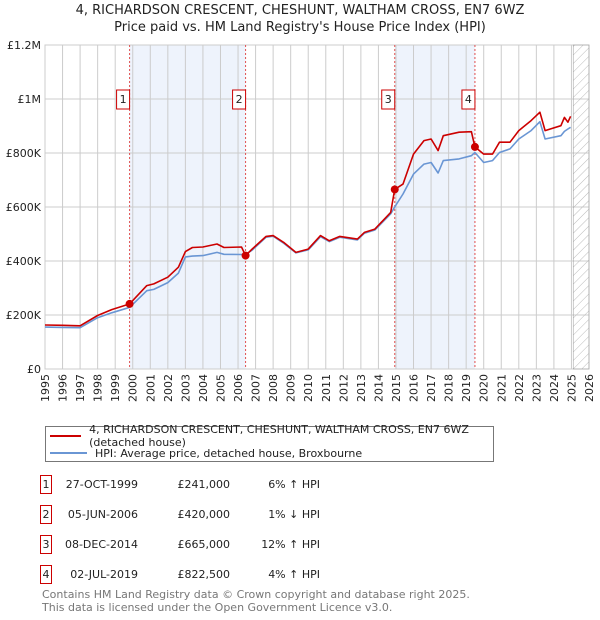 Image resolution: width=600 pixels, height=620 pixels. What do you see at coordinates (24, 207) in the screenshot?
I see `y-tick-label: £600K` at bounding box center [24, 207].